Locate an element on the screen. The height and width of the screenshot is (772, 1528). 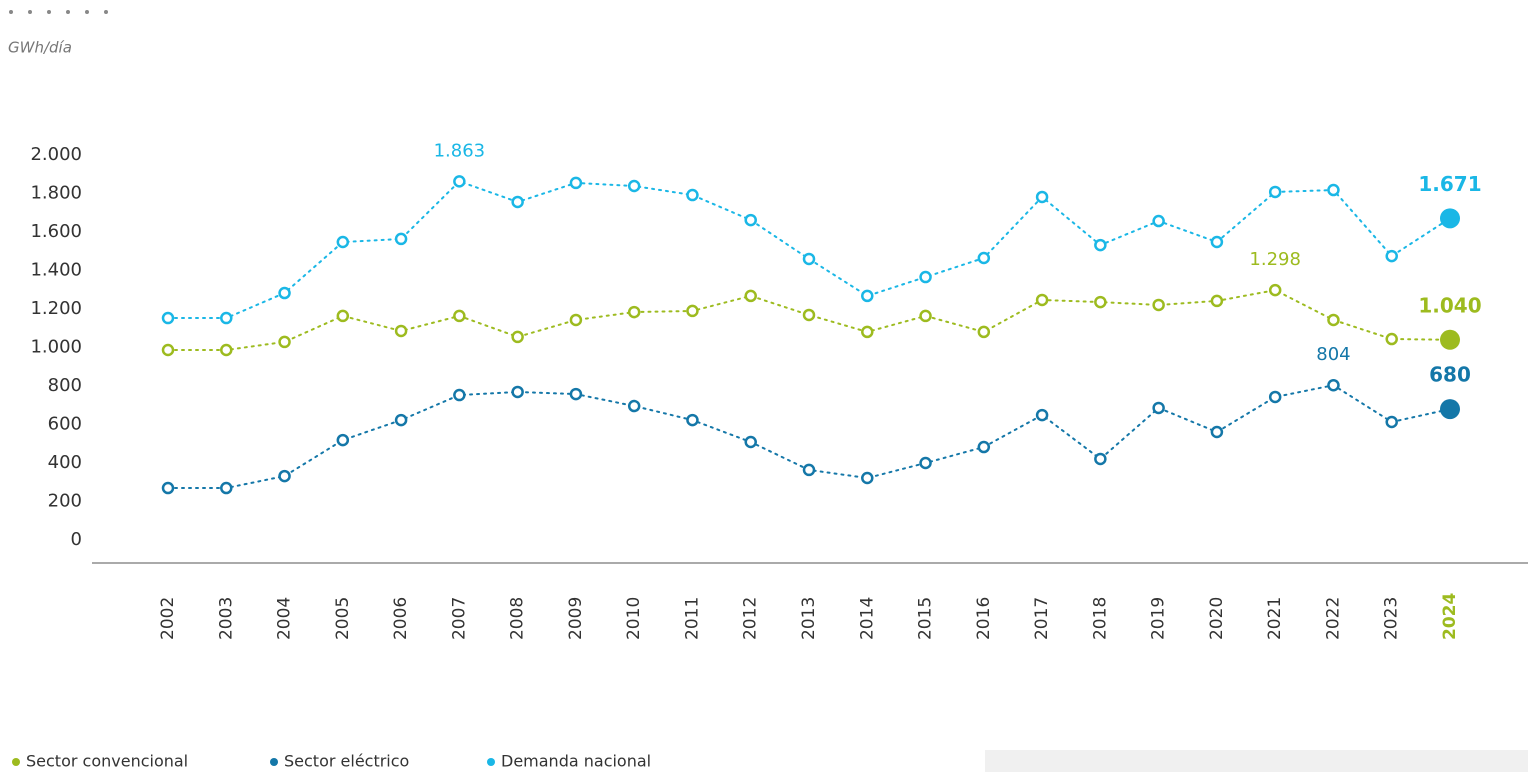
x-tick-label: 2003 is located at coordinates (226, 618).